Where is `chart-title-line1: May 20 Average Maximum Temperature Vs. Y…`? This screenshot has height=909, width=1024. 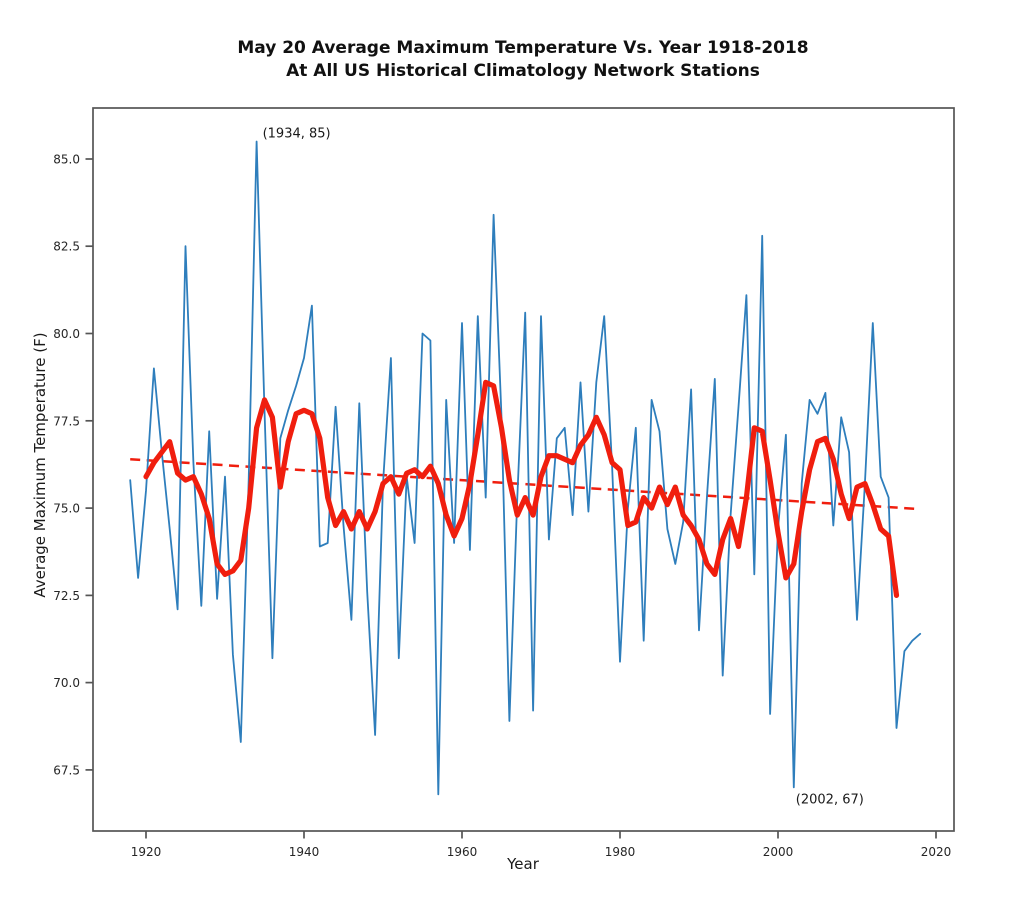
chart-title-line1: May 20 Average Maximum Temperature Vs. Y… is located at coordinates (522, 48).